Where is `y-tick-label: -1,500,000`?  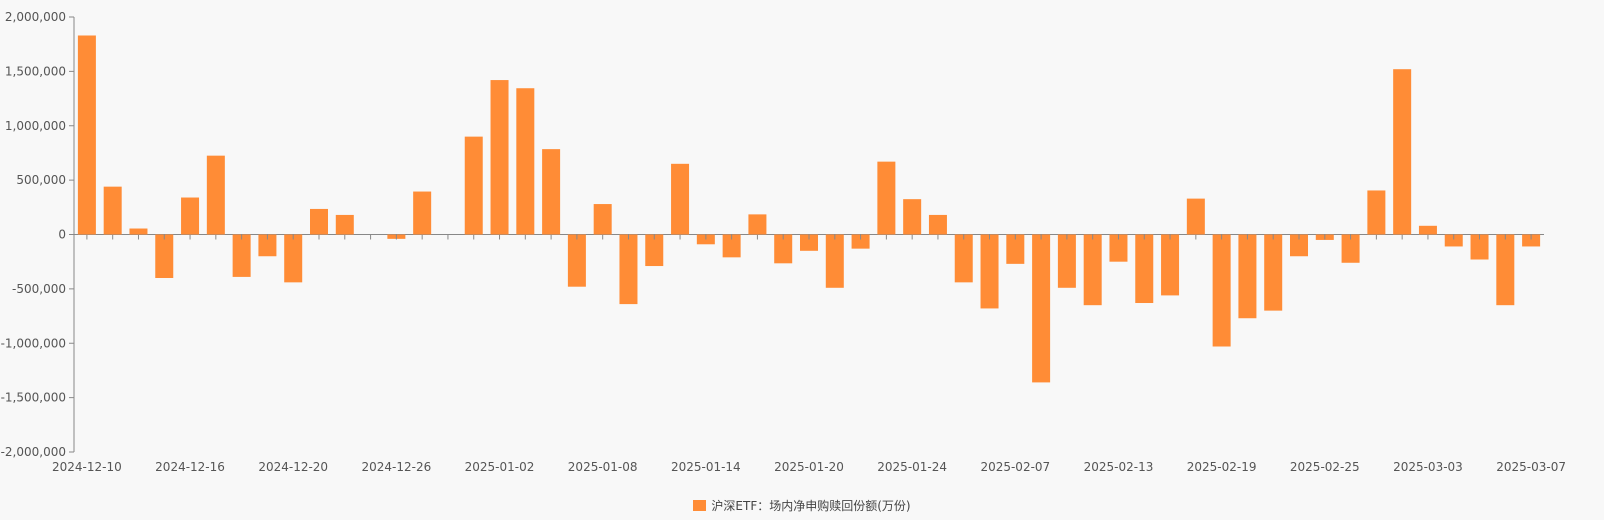
y-tick-label: -1,500,000 is located at coordinates (33, 398).